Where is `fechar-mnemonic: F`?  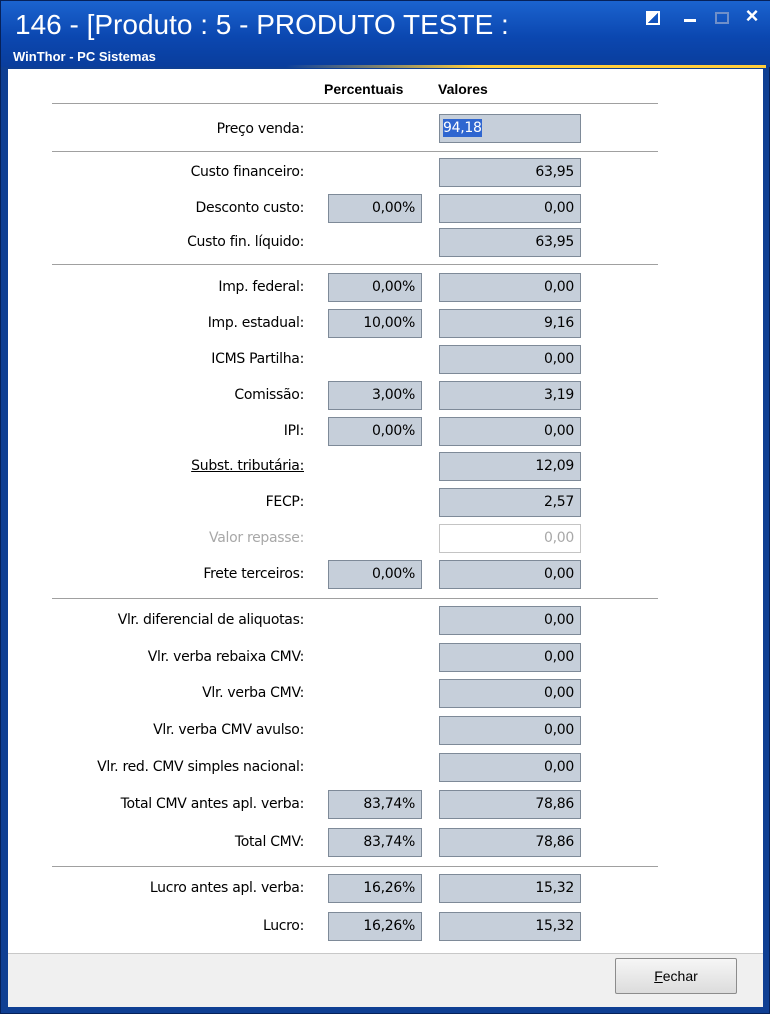
fechar-mnemonic: F is located at coordinates (658, 976).